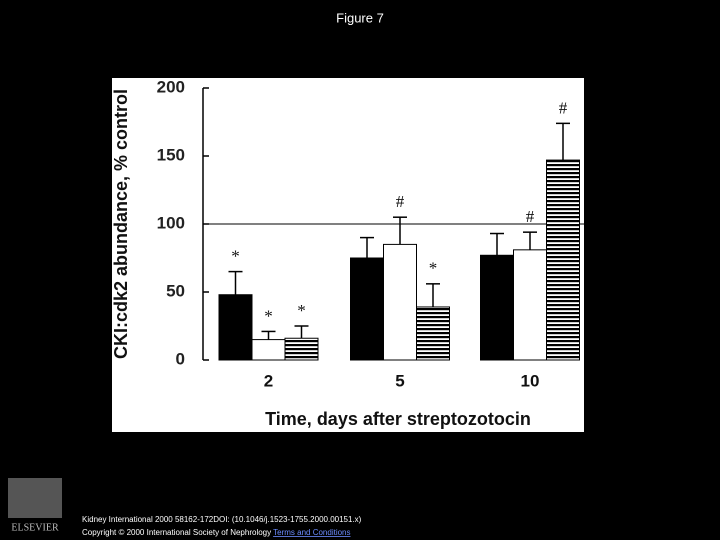 The width and height of the screenshot is (720, 540). What do you see at coordinates (268, 380) in the screenshot?
I see `x-tick-label: 2` at bounding box center [268, 380].